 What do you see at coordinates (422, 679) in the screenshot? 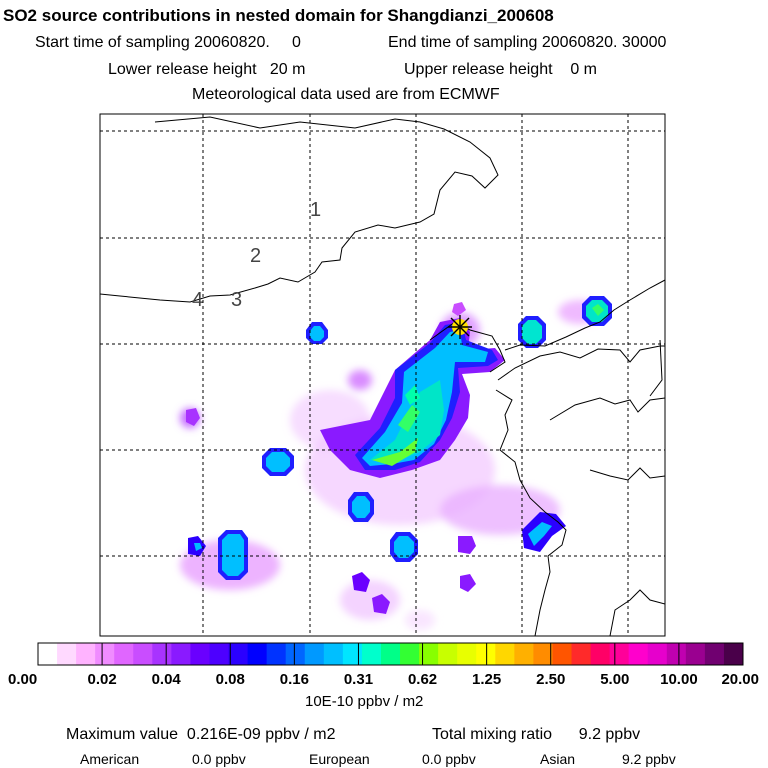
I see `colorbar-tick-label: 0.62` at bounding box center [422, 679].